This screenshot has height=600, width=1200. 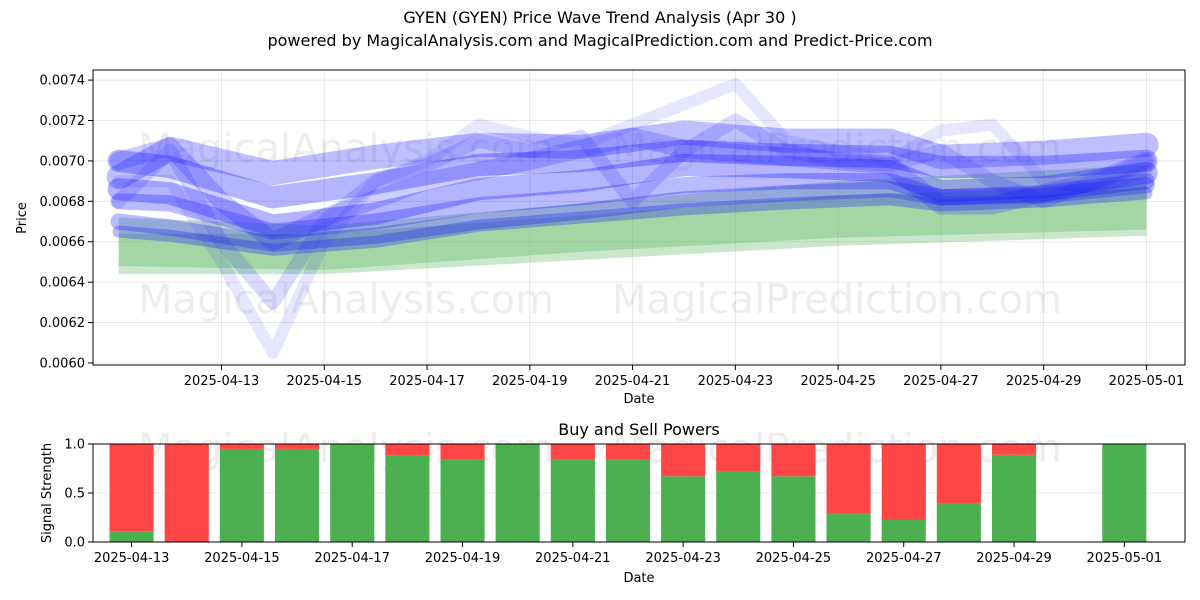 What do you see at coordinates (74, 445) in the screenshot?
I see `signal-y-tick-label: 1.0` at bounding box center [74, 445].